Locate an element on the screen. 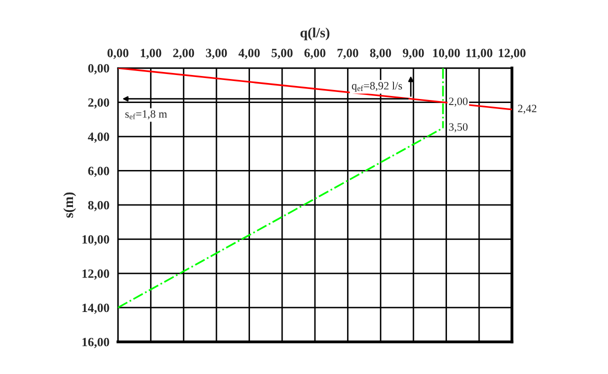  annotation: 2,00 is located at coordinates (458, 102).